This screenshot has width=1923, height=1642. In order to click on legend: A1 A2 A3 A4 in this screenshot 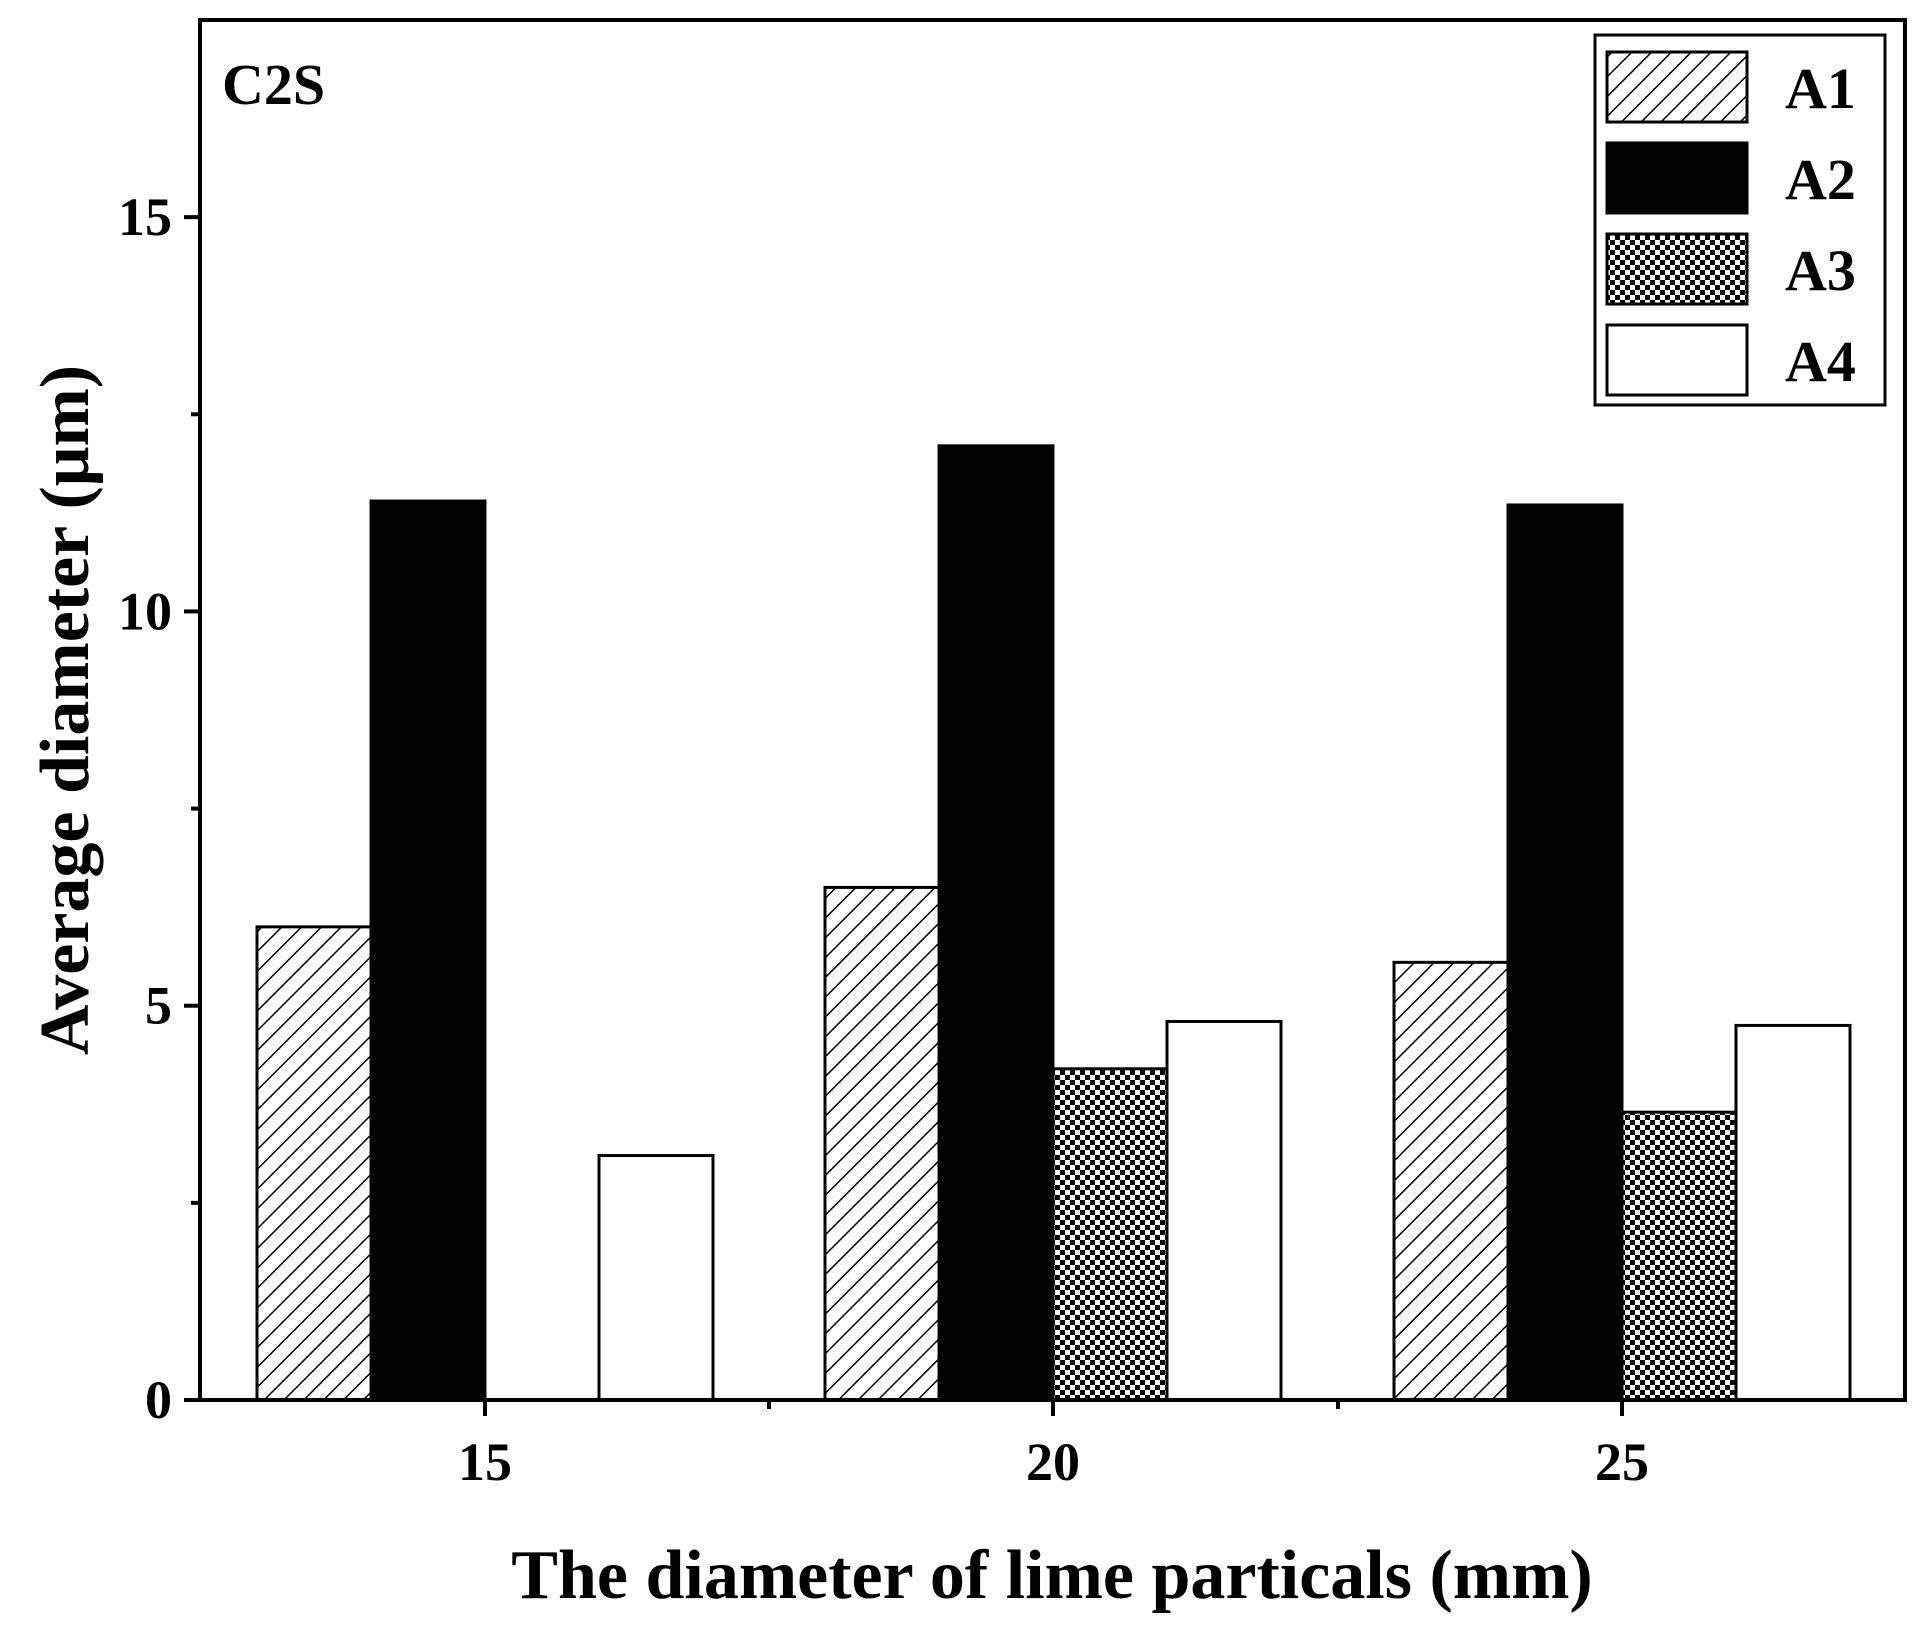, I will do `click(1740, 220)`.